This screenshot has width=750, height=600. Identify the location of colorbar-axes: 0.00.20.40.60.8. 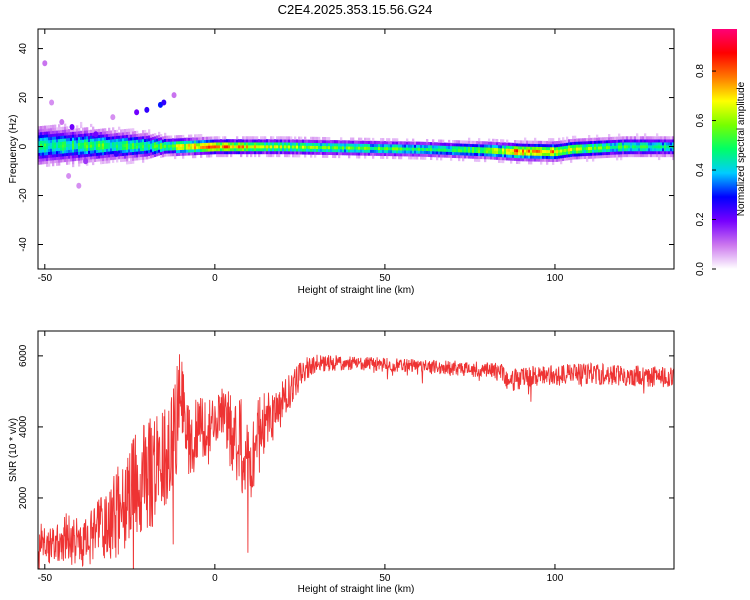
(705, 170).